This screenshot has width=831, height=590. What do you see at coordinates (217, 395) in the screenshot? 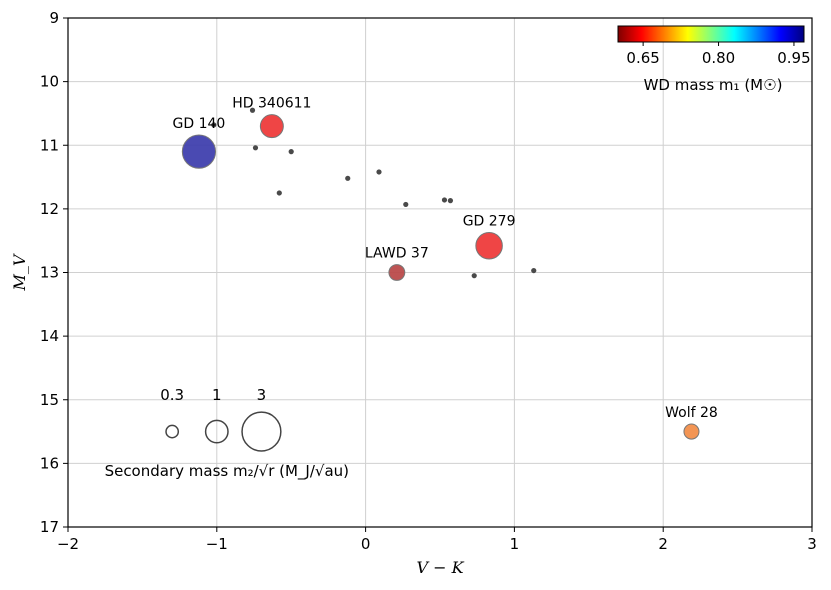
I see `size-legend-label: 1` at bounding box center [217, 395].